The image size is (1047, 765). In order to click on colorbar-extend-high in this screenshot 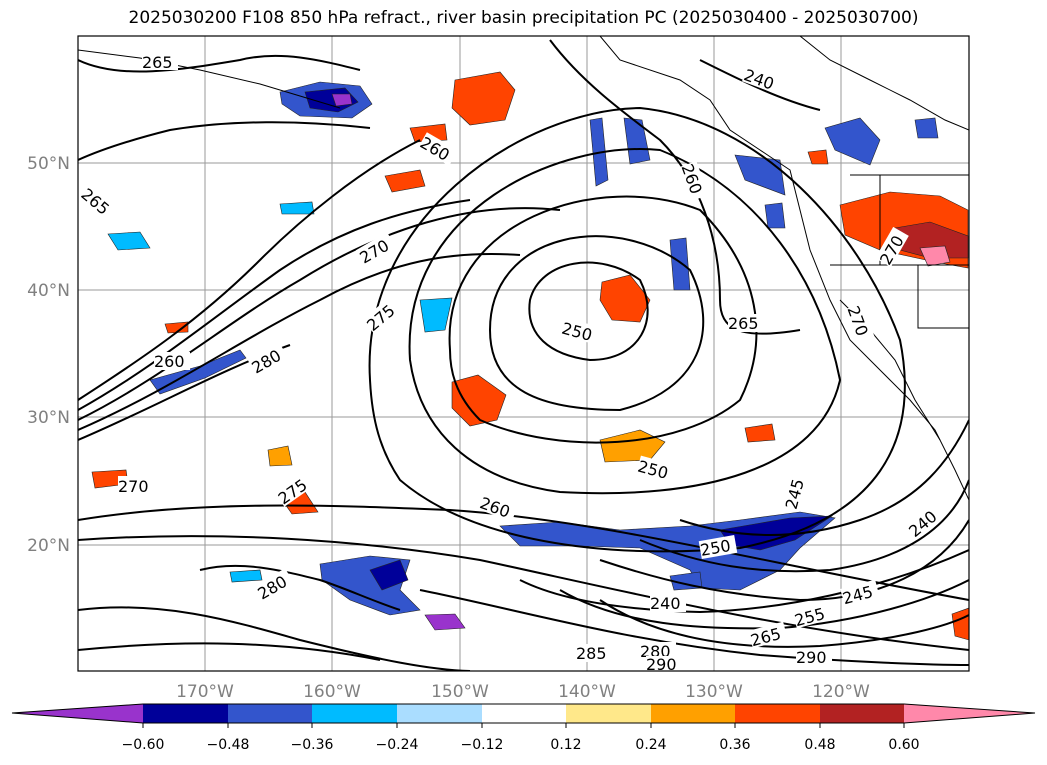, I will do `click(969, 713)`.